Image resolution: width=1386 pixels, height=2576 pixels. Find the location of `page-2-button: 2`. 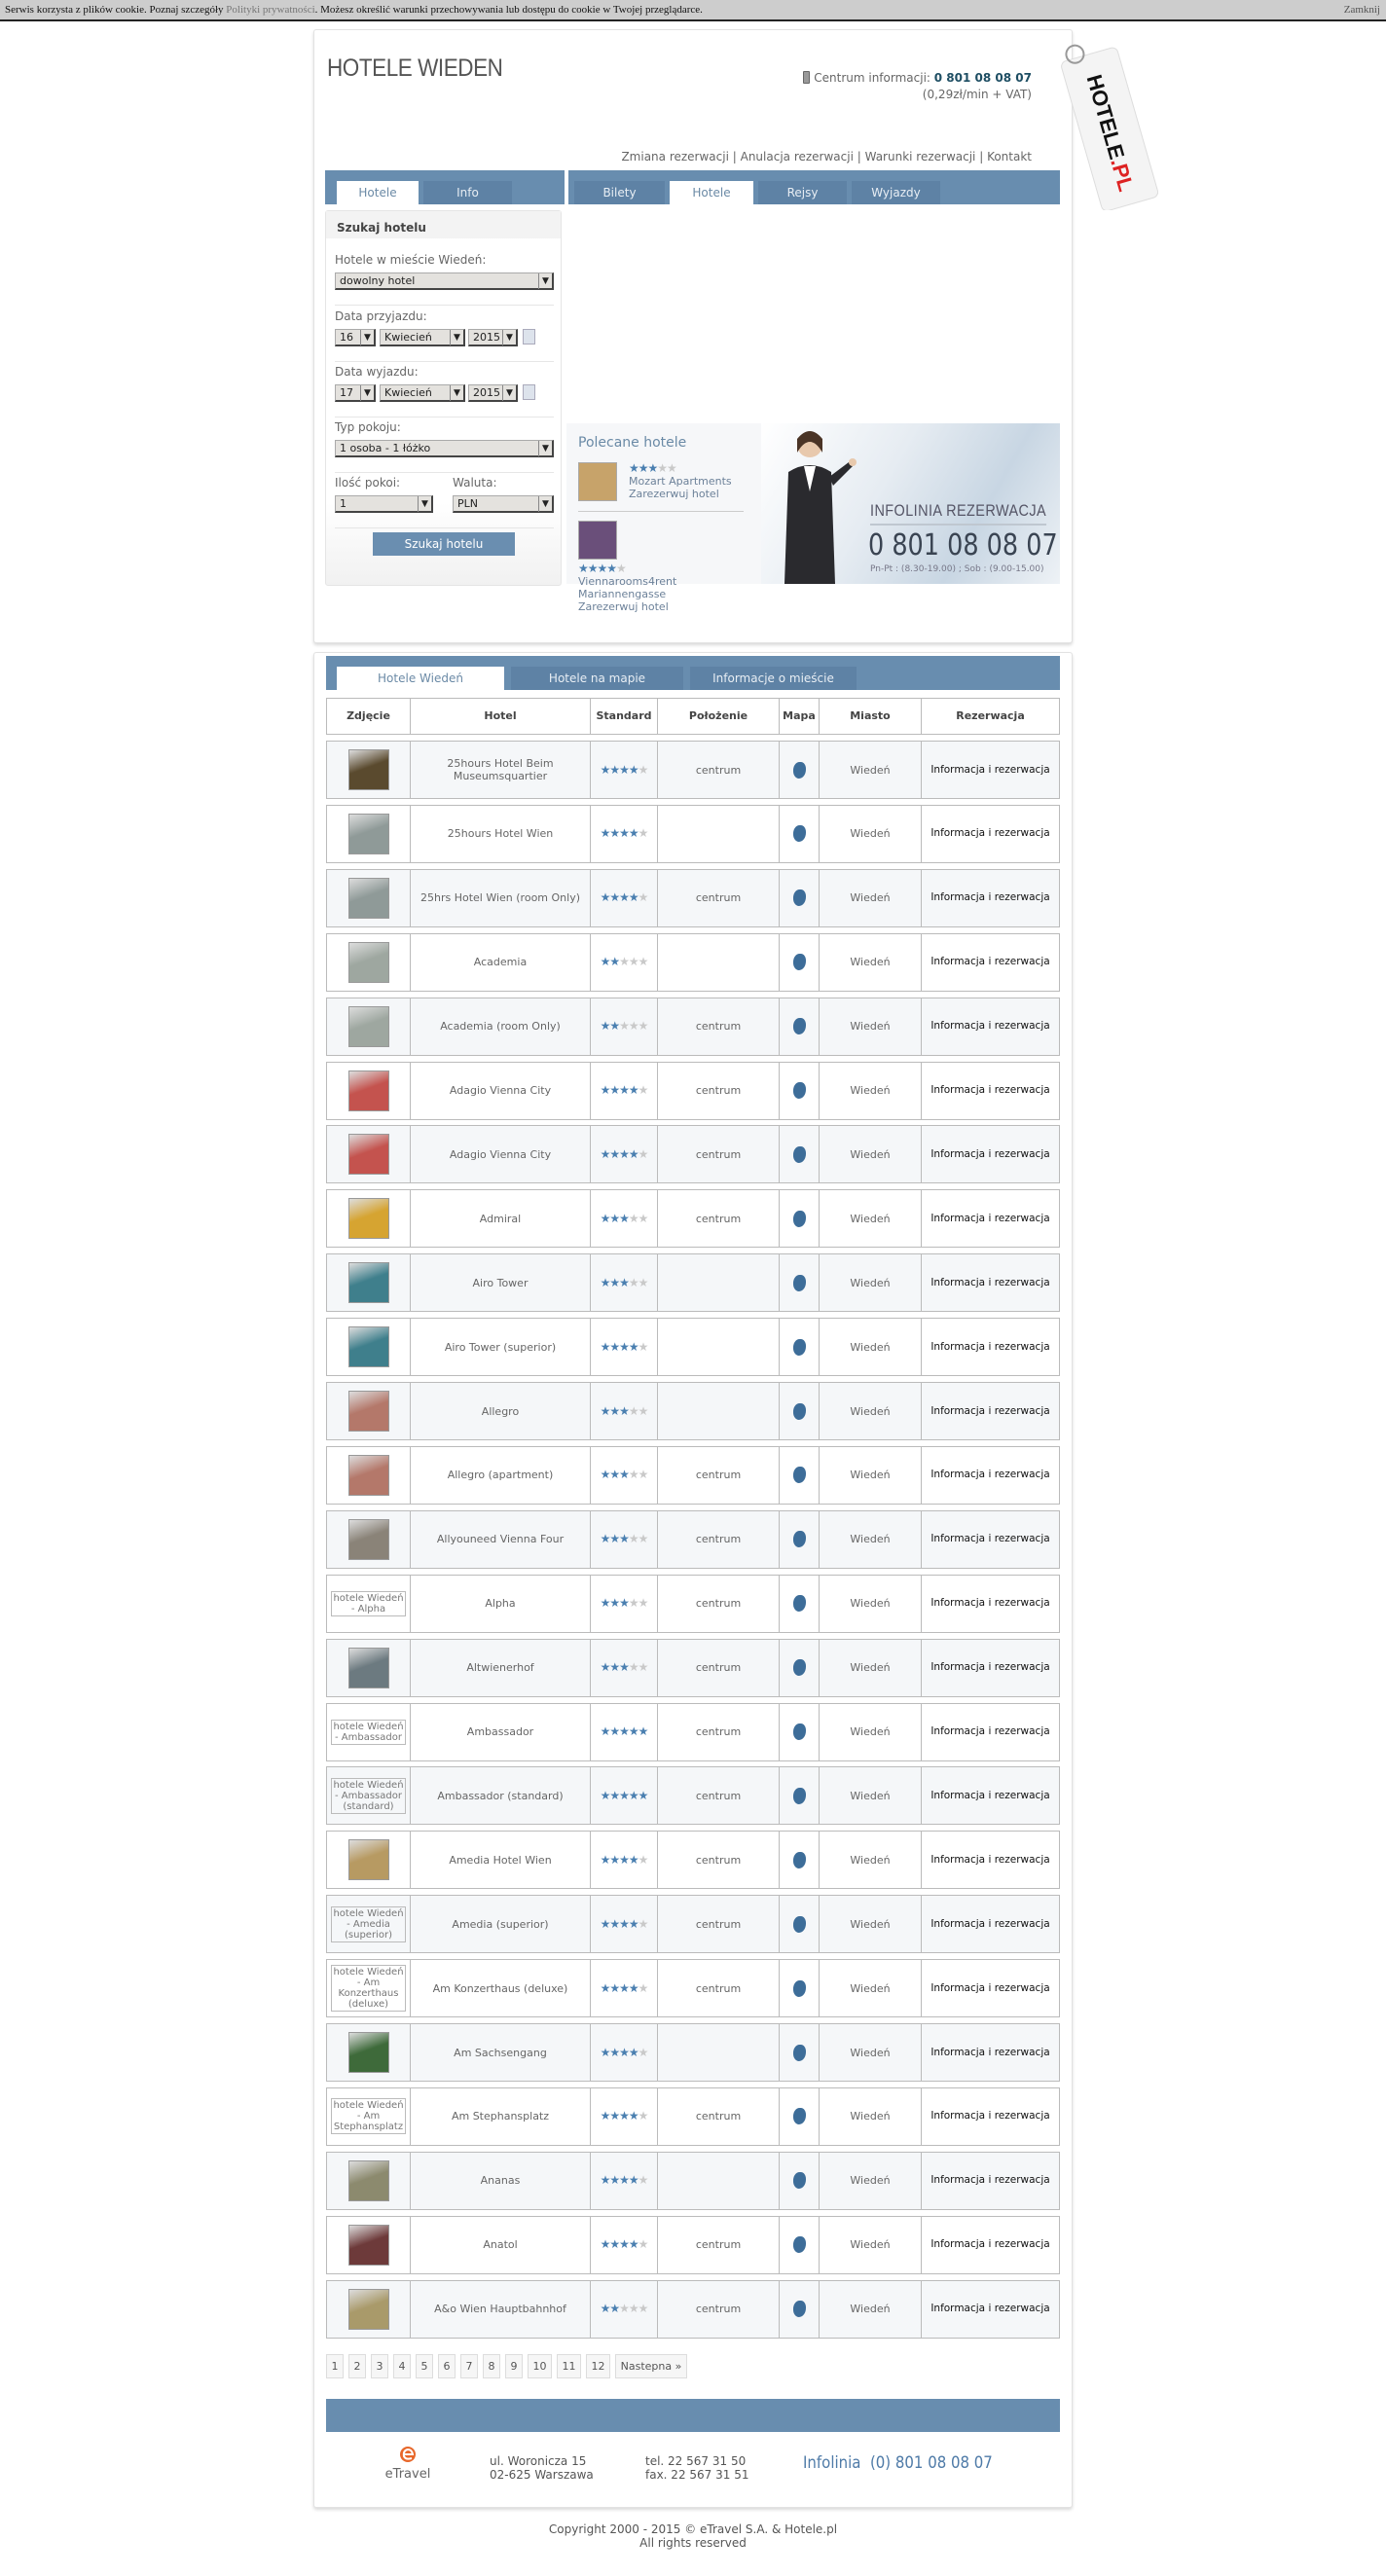

page-2-button: 2 is located at coordinates (357, 2366).